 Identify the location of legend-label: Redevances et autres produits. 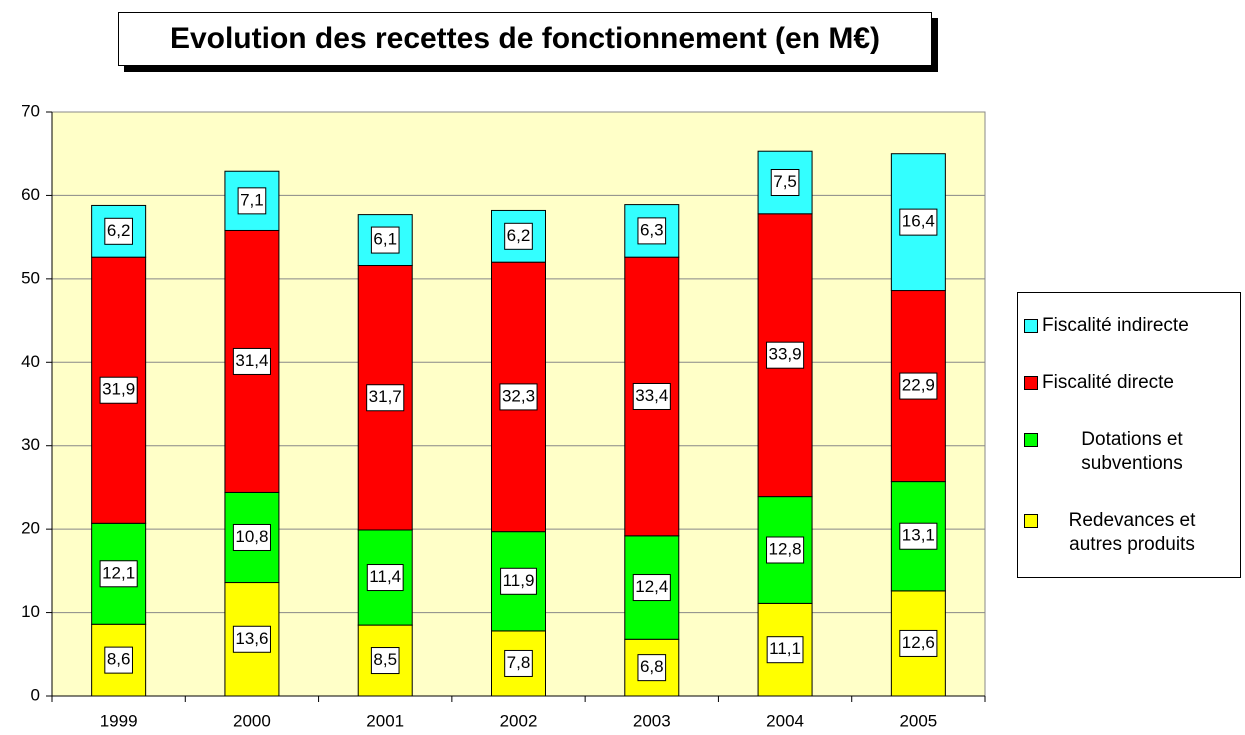
(1132, 532).